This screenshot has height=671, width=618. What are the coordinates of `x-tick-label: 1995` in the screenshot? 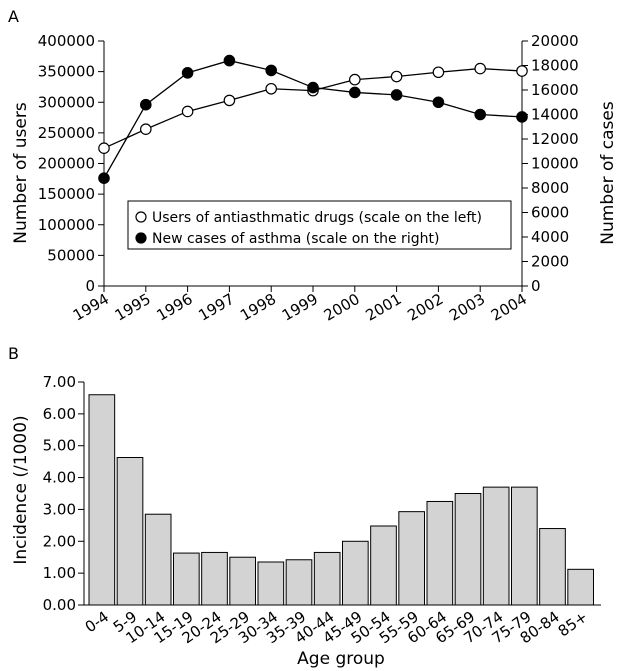 It's located at (133, 307).